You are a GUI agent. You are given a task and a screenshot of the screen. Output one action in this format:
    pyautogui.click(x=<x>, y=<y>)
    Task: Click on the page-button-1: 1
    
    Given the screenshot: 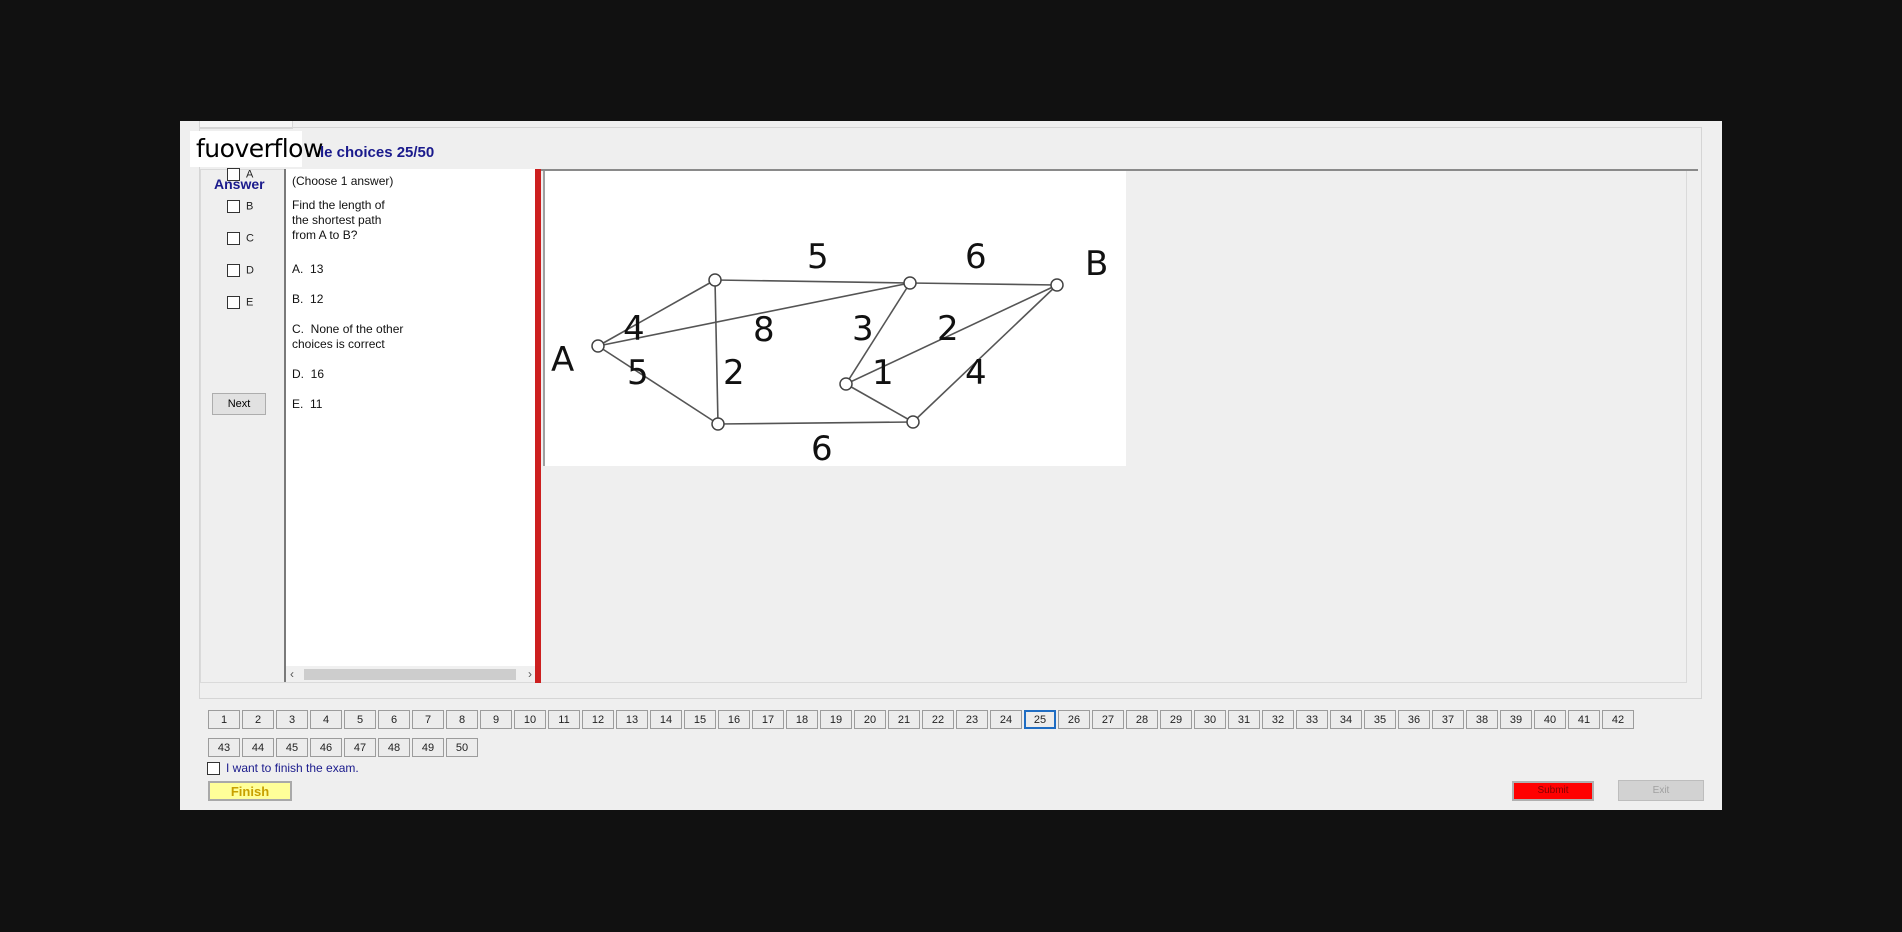 What is the action you would take?
    pyautogui.click(x=224, y=719)
    